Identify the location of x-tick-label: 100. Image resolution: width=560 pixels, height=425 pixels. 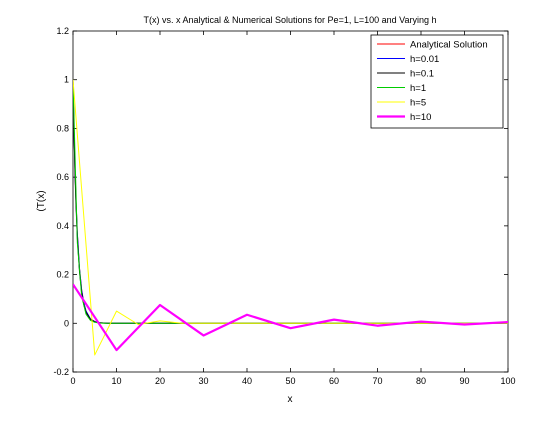
(507, 381).